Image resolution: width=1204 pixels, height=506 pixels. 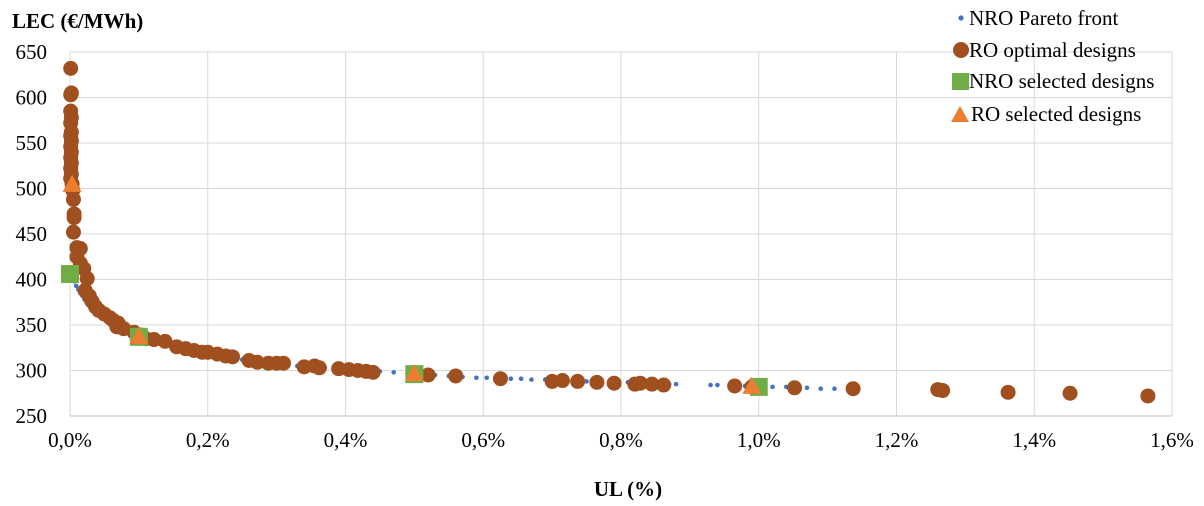 What do you see at coordinates (961, 18) in the screenshot?
I see `legend-marker-nro-pareto-front` at bounding box center [961, 18].